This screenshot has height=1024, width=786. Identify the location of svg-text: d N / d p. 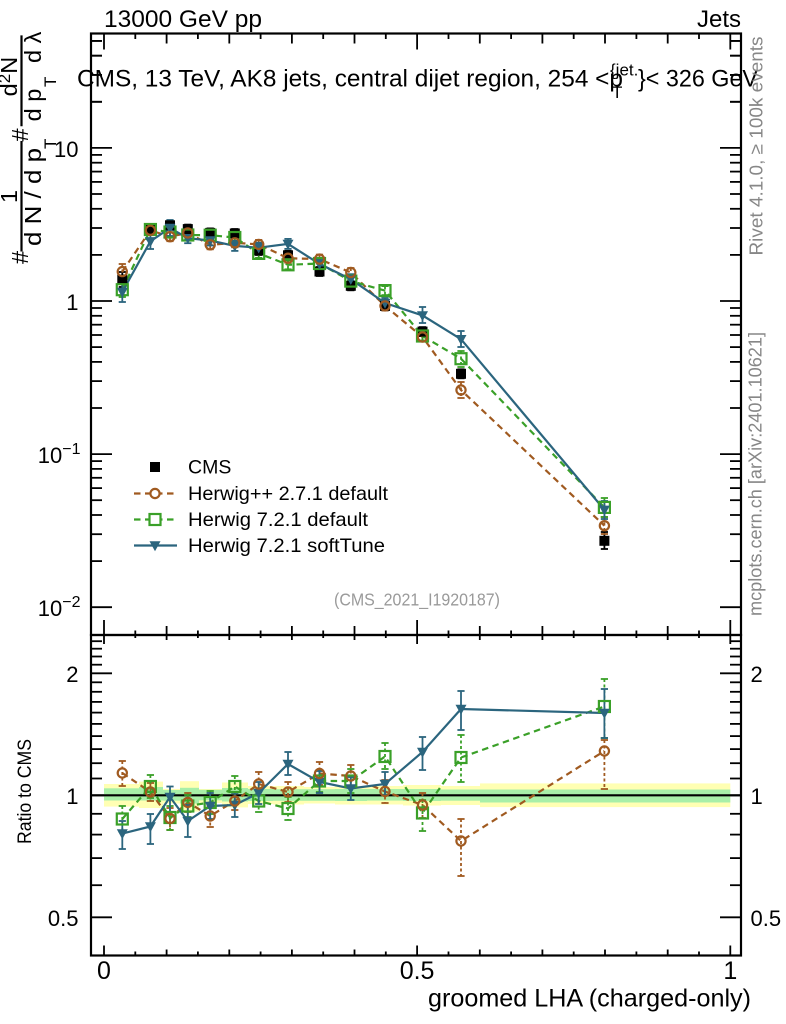
(33, 197).